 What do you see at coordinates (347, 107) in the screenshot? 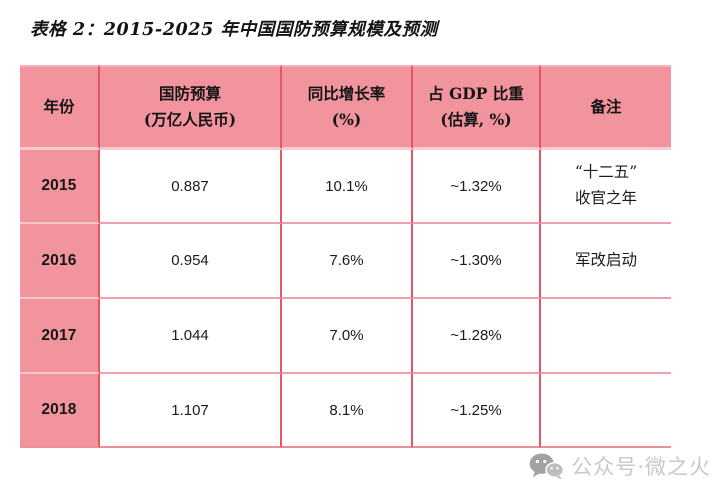
I see `header-growth: 同比增长率 (%)` at bounding box center [347, 107].